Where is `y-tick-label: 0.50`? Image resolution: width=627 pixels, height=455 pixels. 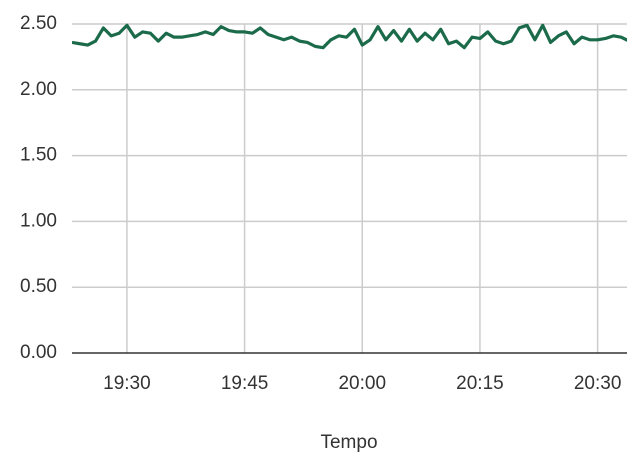
y-tick-label: 0.50 is located at coordinates (38, 286).